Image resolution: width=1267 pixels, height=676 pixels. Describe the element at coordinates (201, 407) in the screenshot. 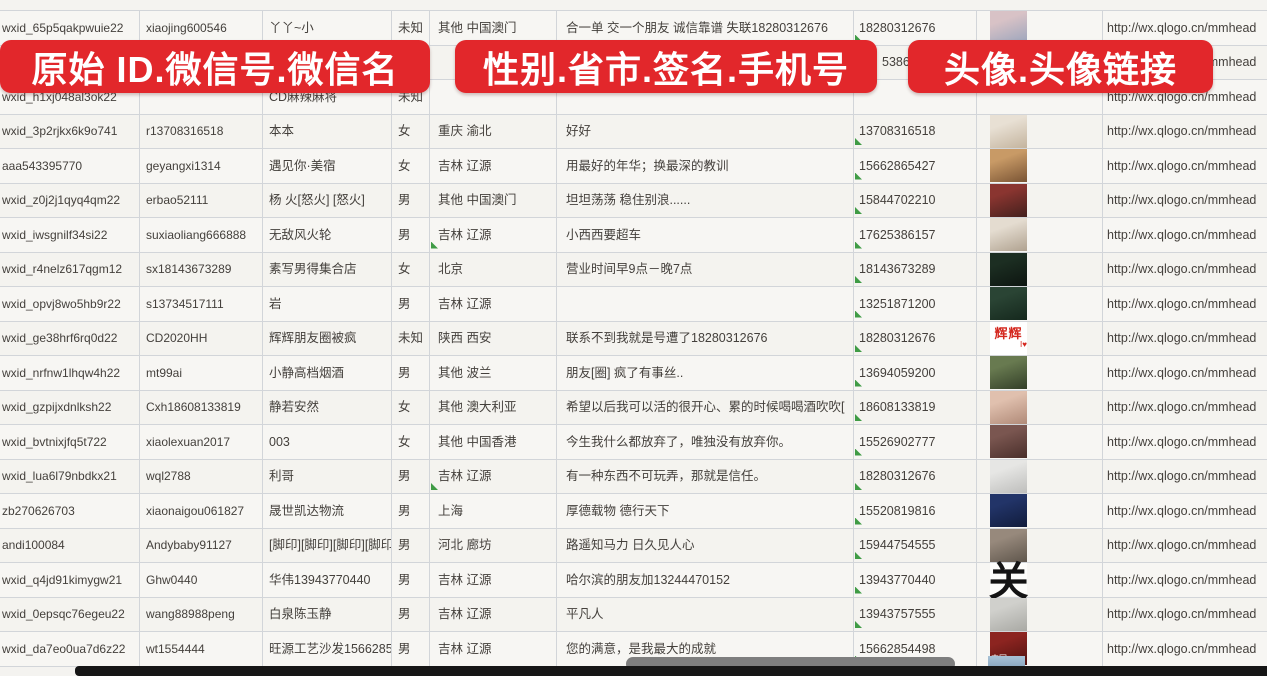

I see `cell-weixin-id: Cxh18608133819` at that location.